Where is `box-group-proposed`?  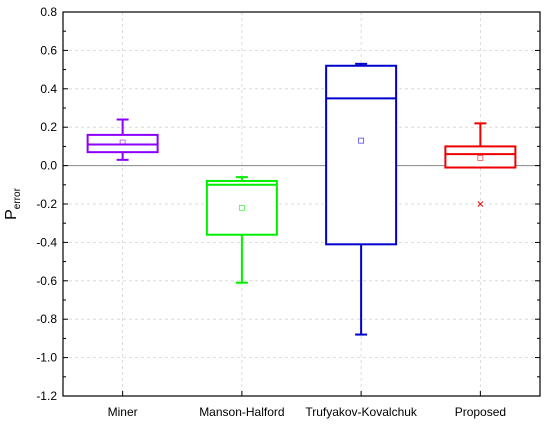
box-group-proposed is located at coordinates (480, 164).